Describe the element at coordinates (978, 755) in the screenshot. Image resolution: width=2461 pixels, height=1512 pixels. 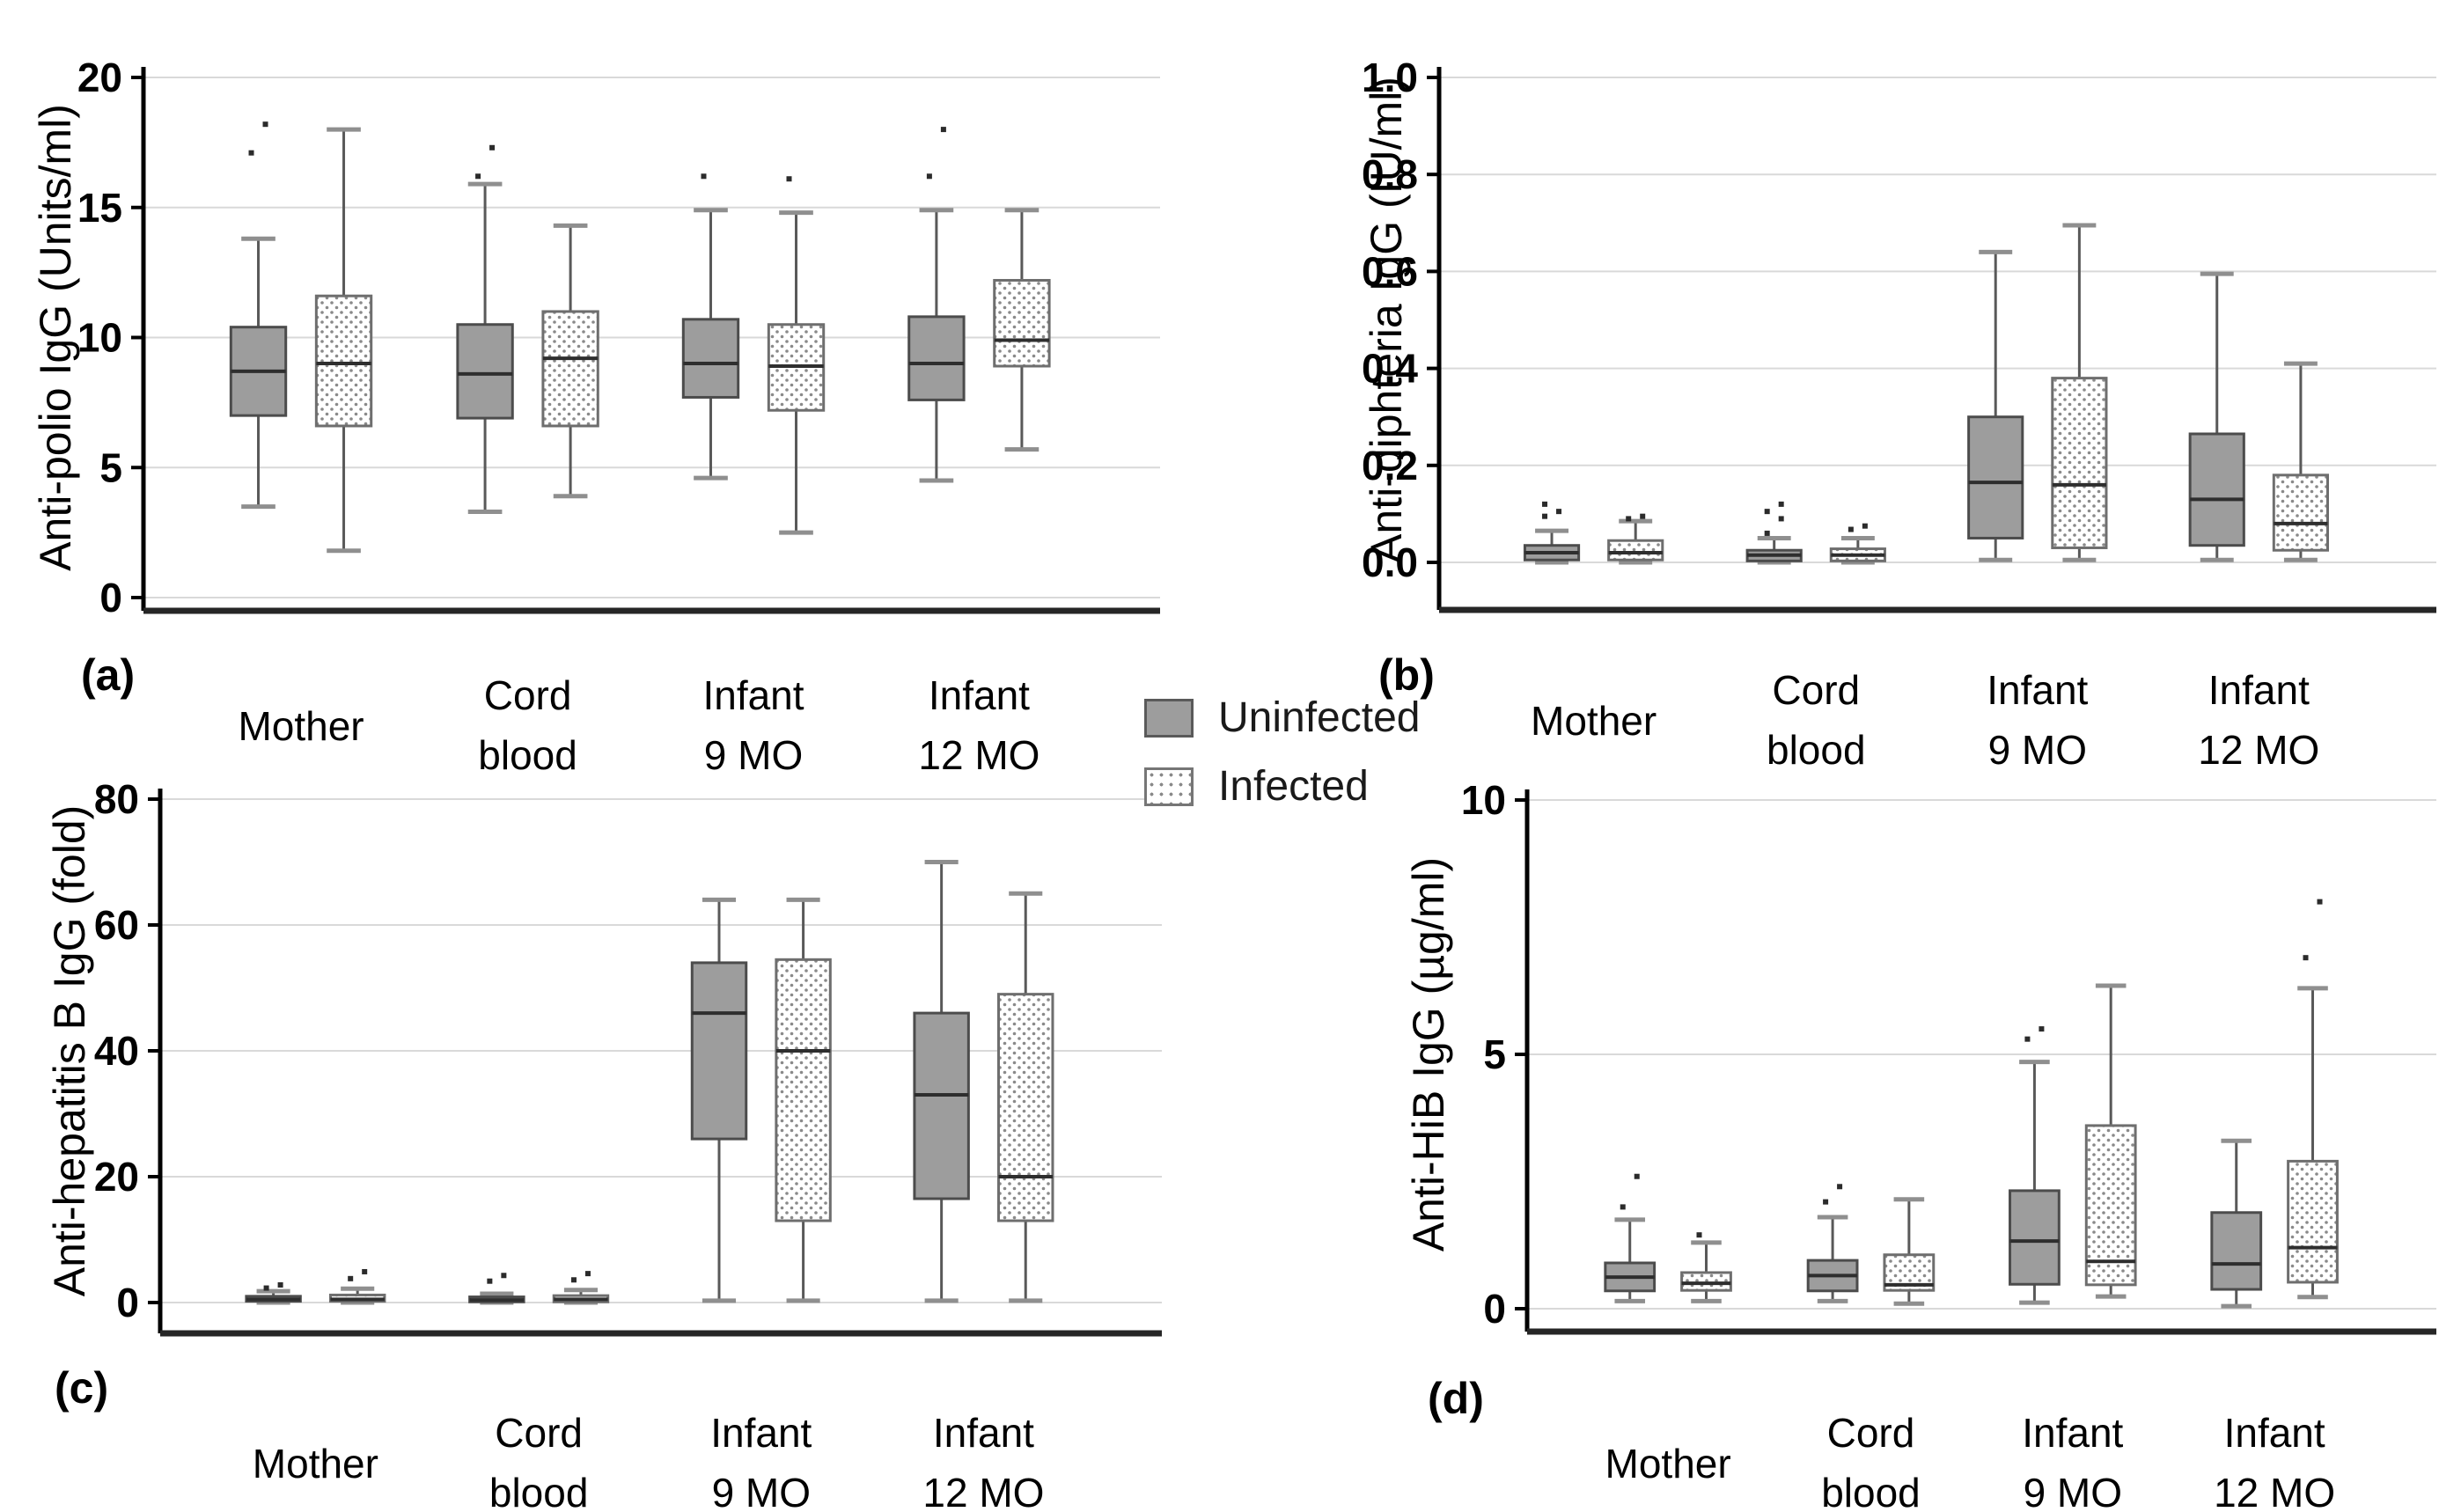
I see `x-tick-label-a-3-line2: 12 MO` at that location.